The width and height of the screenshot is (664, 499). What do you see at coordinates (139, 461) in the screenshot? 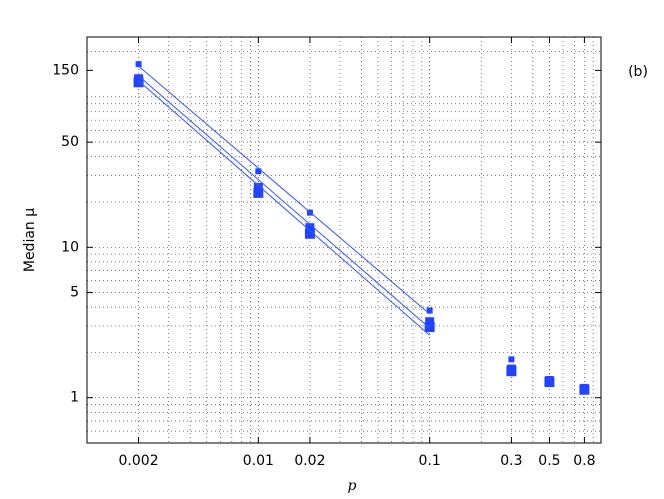
I see `x-tick-label: 0.002` at bounding box center [139, 461].